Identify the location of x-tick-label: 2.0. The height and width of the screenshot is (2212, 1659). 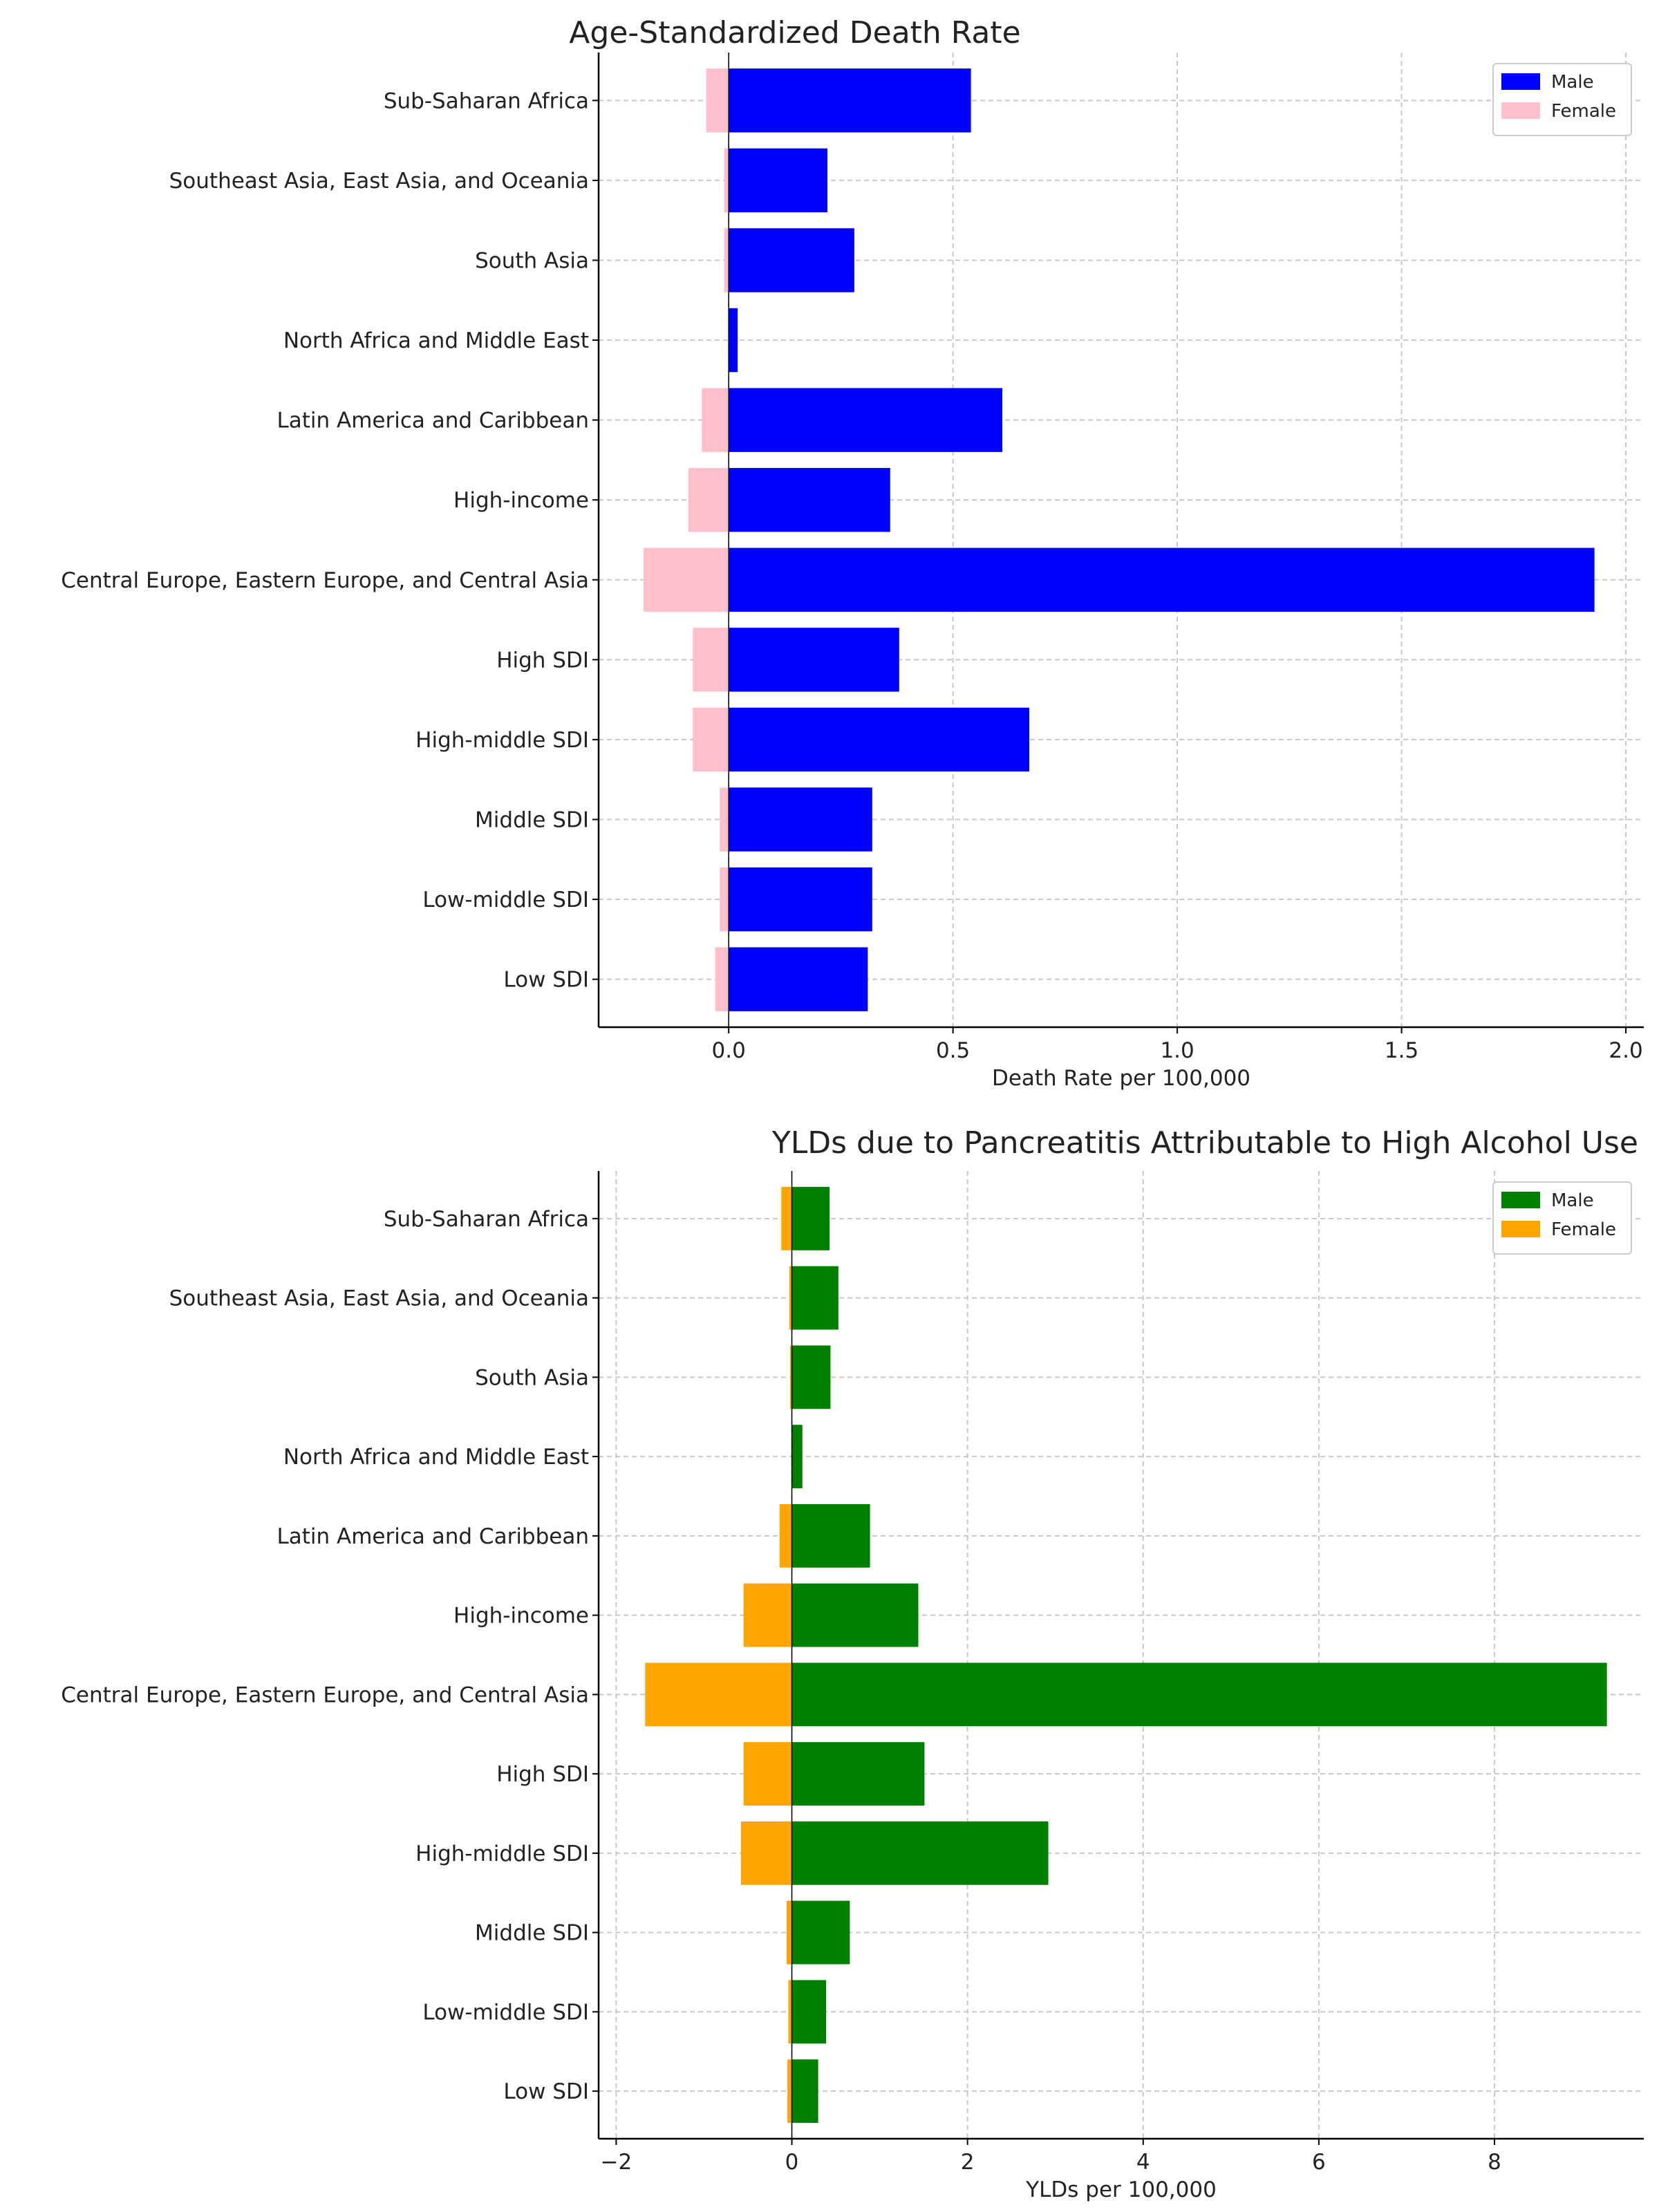
(1625, 1050).